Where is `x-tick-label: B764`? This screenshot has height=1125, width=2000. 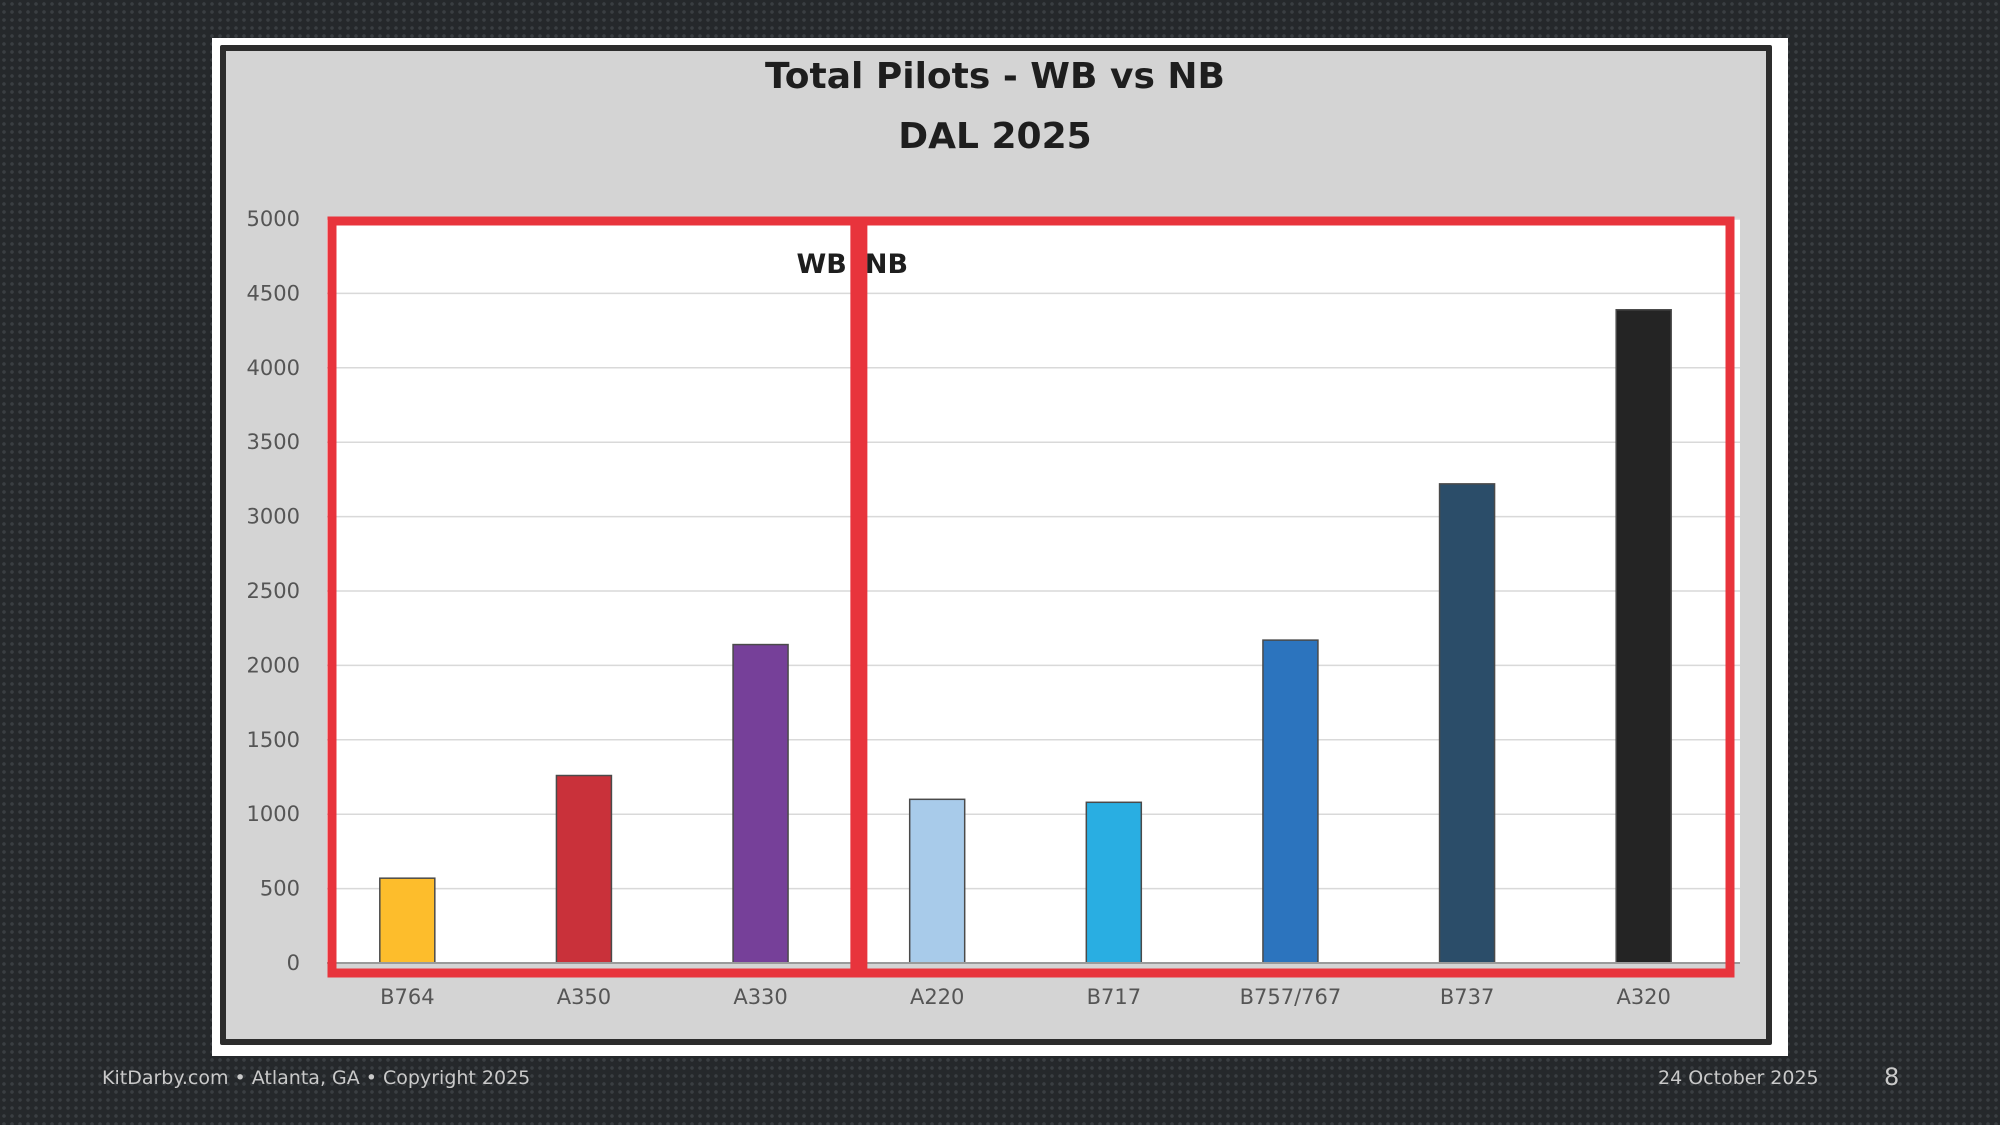
x-tick-label: B764 is located at coordinates (407, 997).